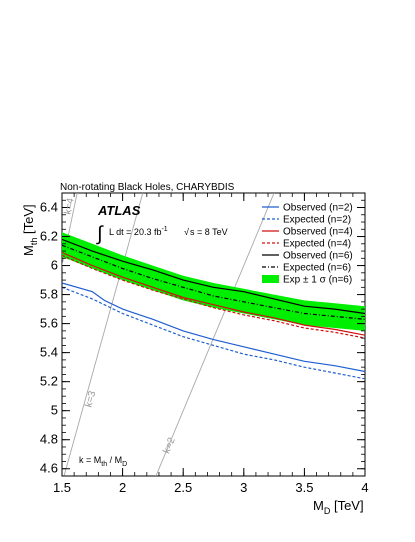 The height and width of the screenshot is (542, 415). Describe the element at coordinates (317, 244) in the screenshot. I see `legend-label-3: Expected (n=4)` at that location.